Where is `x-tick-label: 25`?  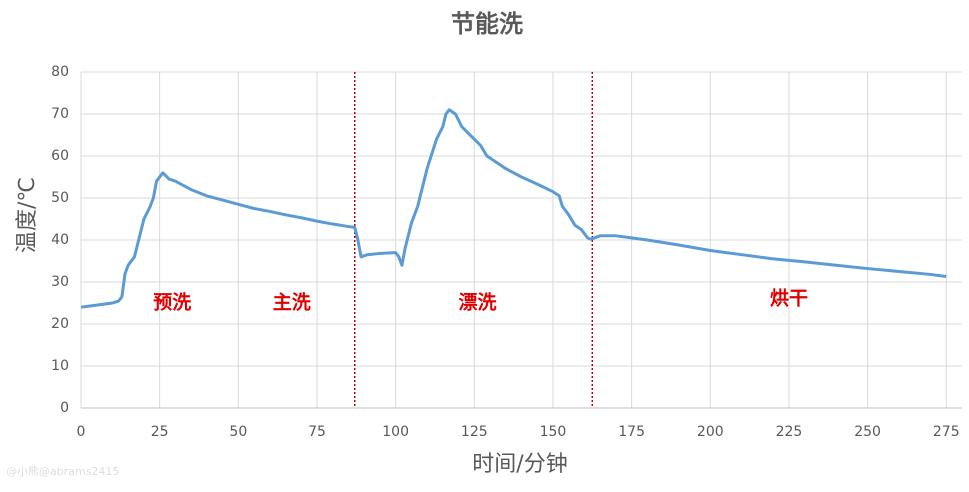
x-tick-label: 25 is located at coordinates (160, 432).